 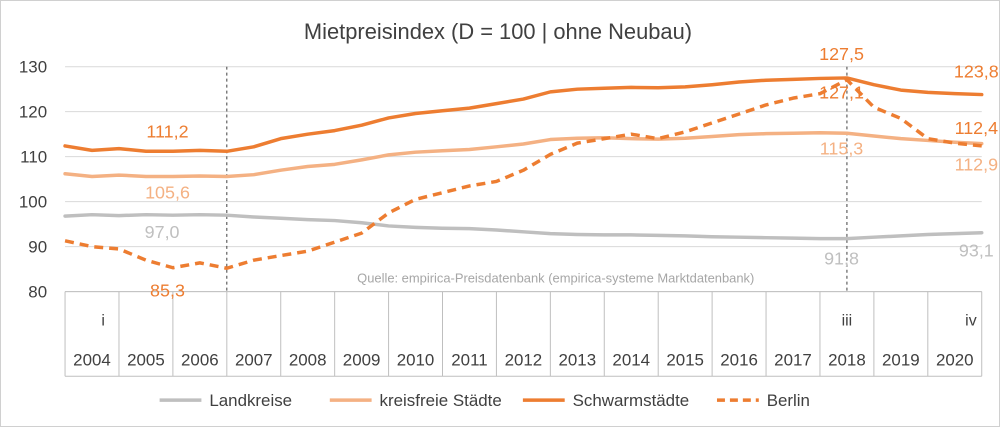 I want to click on marker-label-iii: iii, so click(x=847, y=320).